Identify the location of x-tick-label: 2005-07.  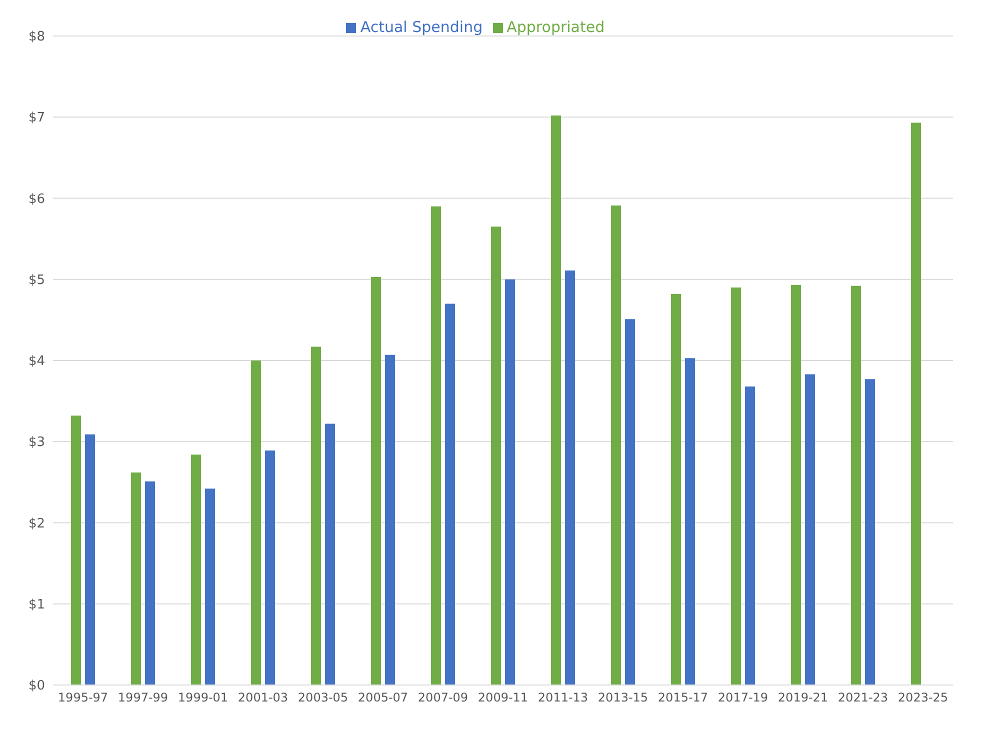
(383, 697).